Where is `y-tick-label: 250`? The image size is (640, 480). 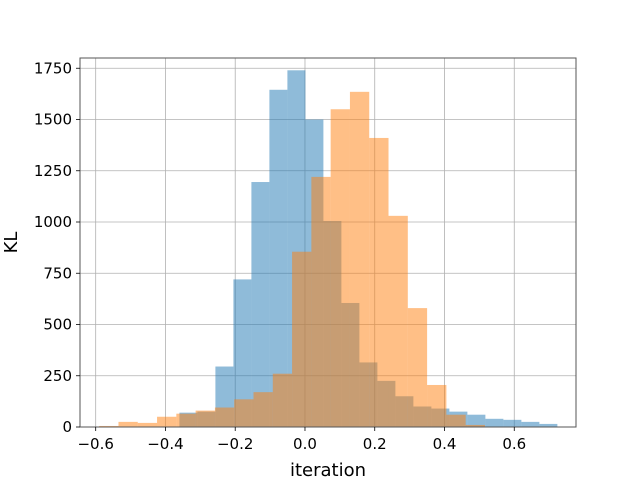
y-tick-label: 250 is located at coordinates (57, 376).